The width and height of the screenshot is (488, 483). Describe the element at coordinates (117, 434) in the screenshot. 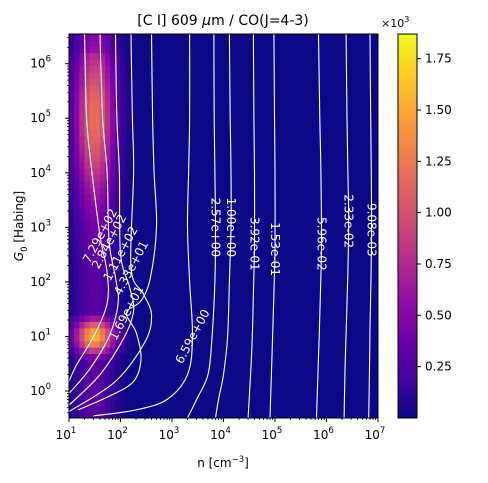

I see `x-tick-label: 10²` at that location.